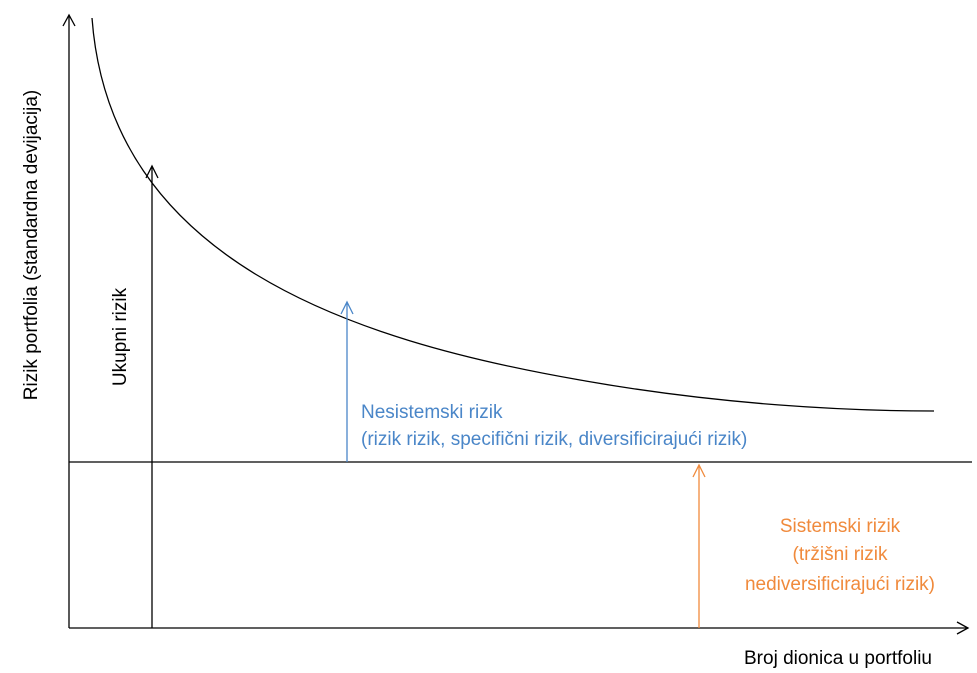  I want to click on unsystematic-risk-title: Nesistemski rizik, so click(432, 412).